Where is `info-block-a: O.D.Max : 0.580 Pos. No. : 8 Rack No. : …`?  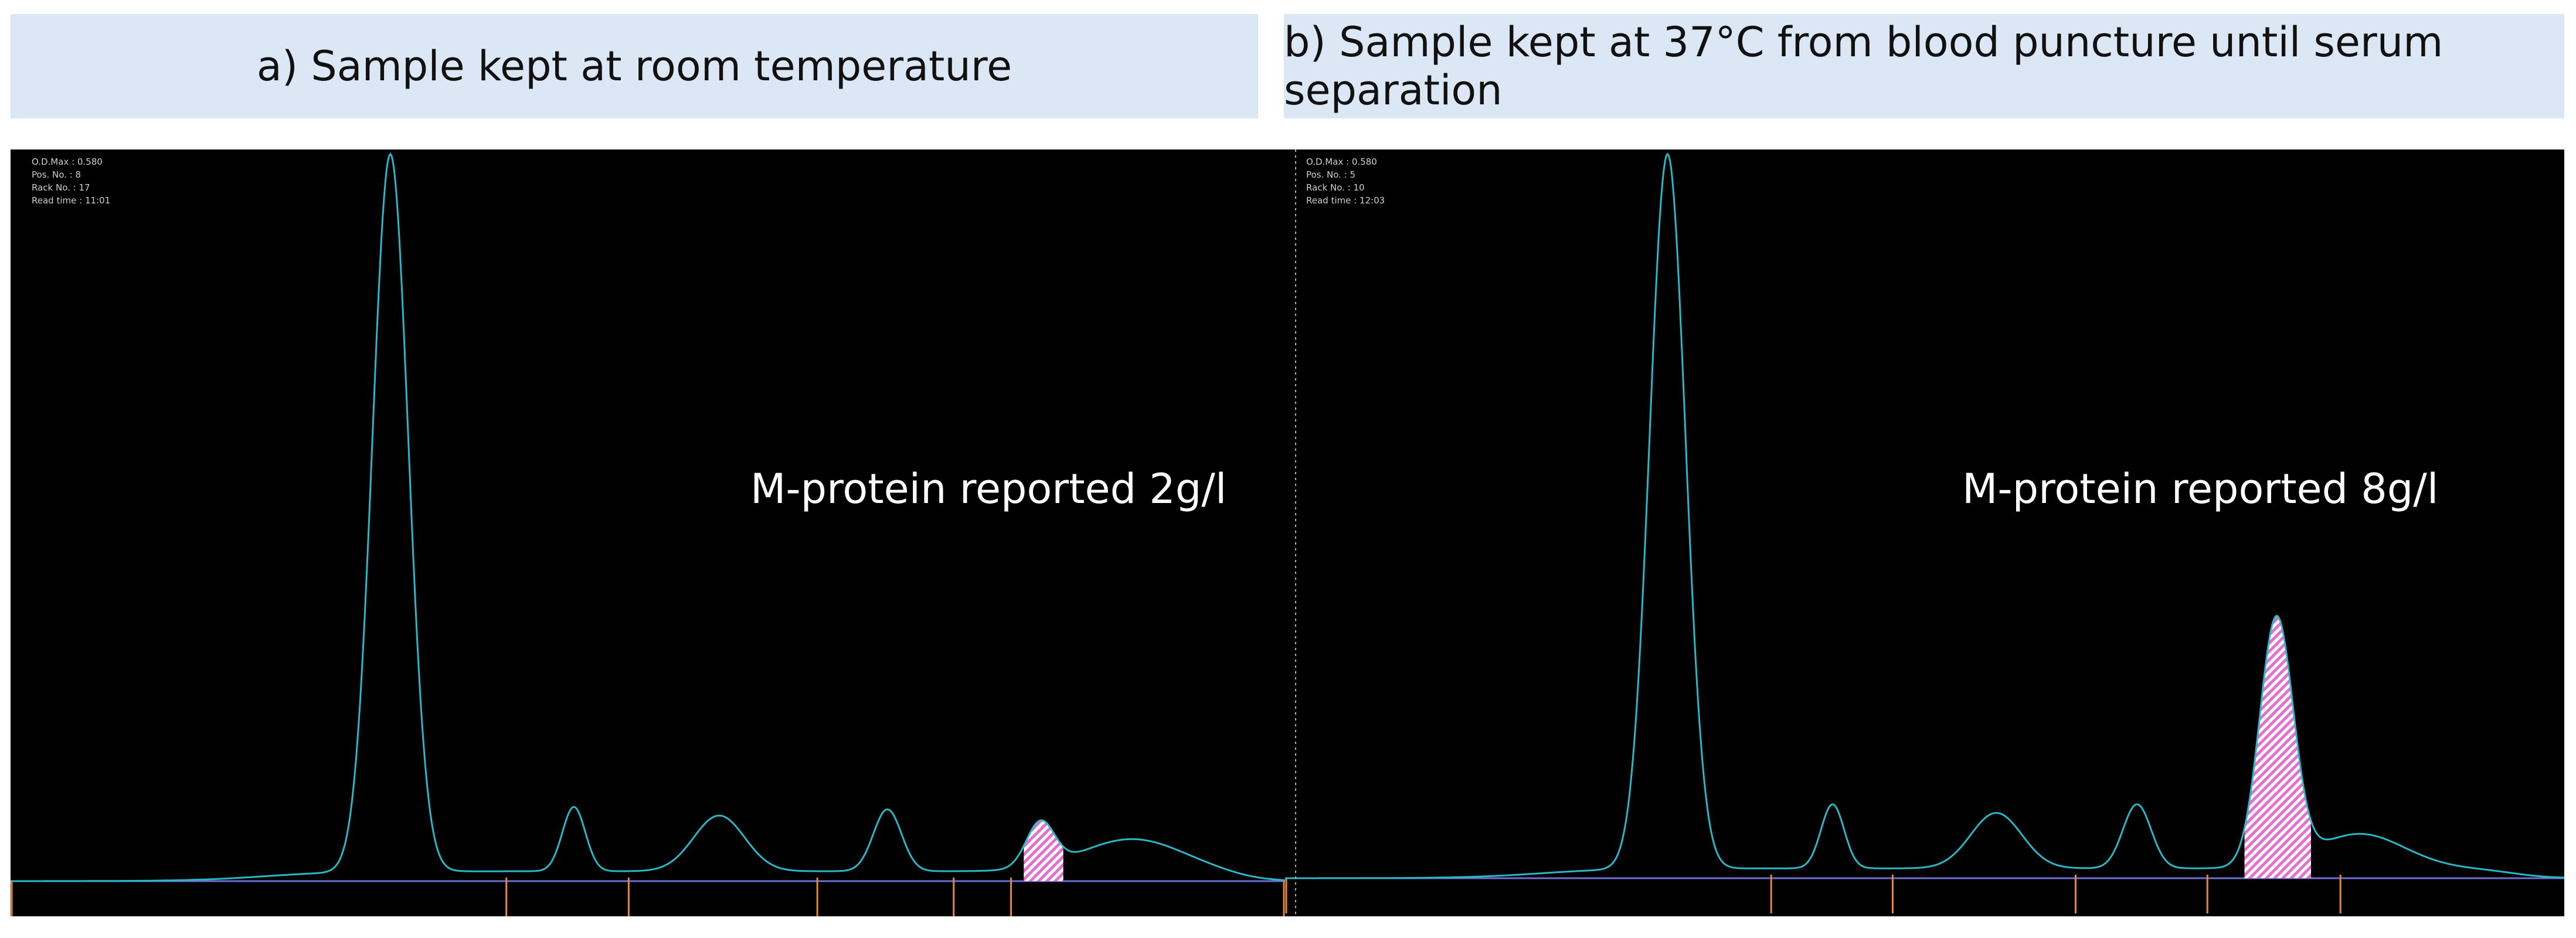 info-block-a: O.D.Max : 0.580 Pos. No. : 8 Rack No. : … is located at coordinates (71, 181).